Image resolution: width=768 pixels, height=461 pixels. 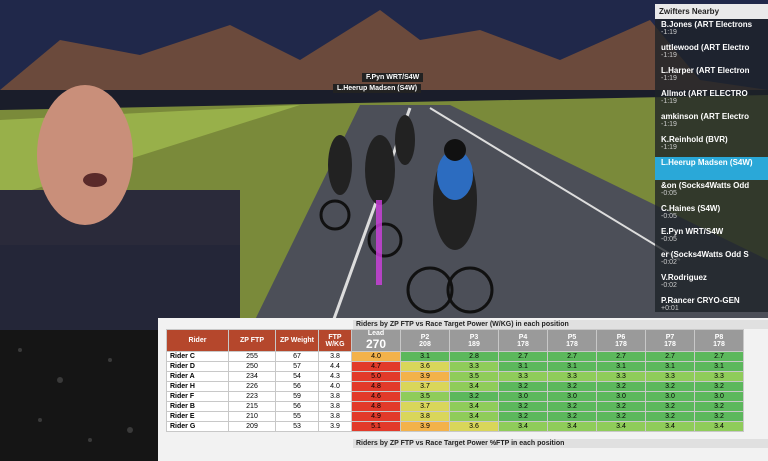 What do you see at coordinates (197, 386) in the screenshot?
I see `cell: Rider H` at bounding box center [197, 386].